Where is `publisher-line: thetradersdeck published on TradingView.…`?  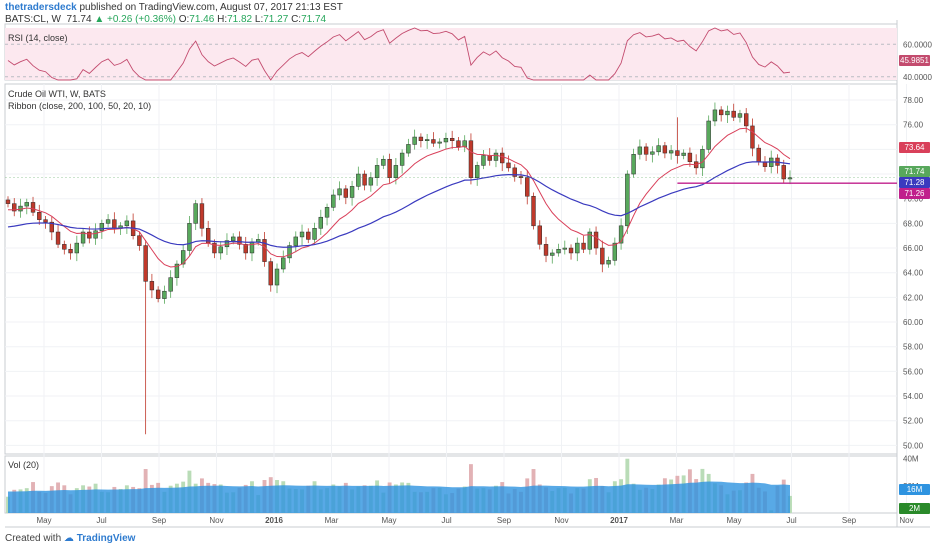 publisher-line: thetradersdeck published on TradingView.… is located at coordinates (174, 7).